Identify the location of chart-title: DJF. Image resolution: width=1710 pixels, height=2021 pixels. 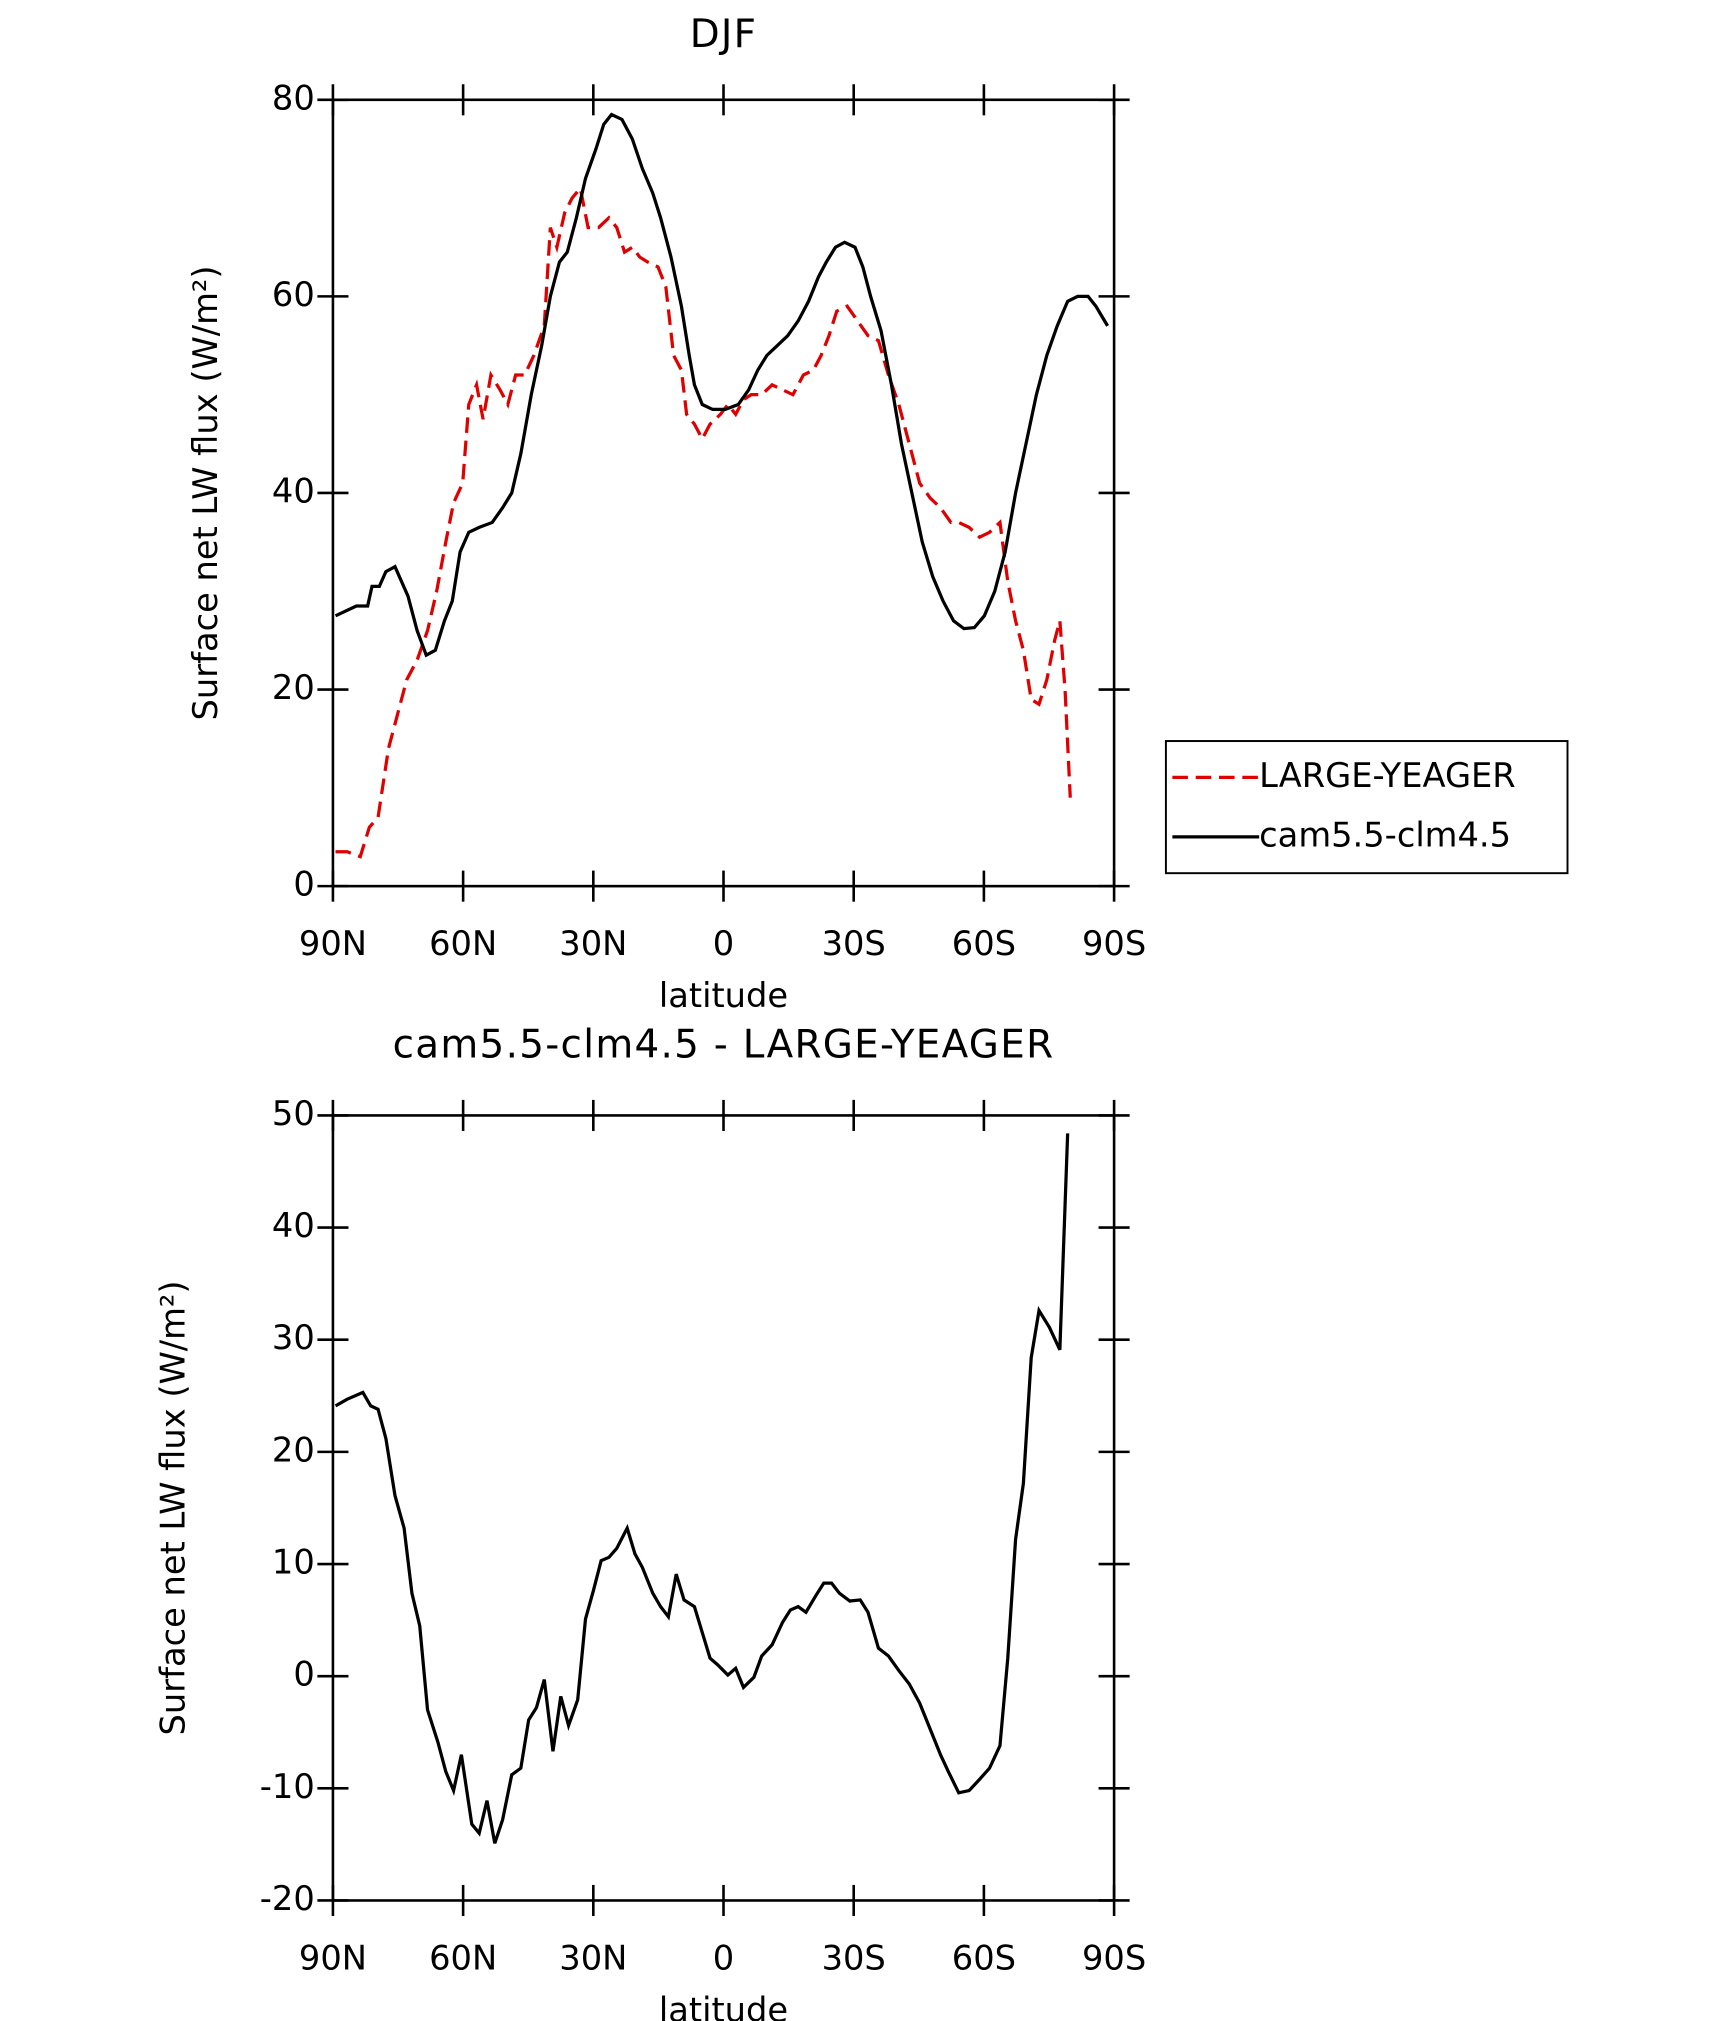
(724, 34).